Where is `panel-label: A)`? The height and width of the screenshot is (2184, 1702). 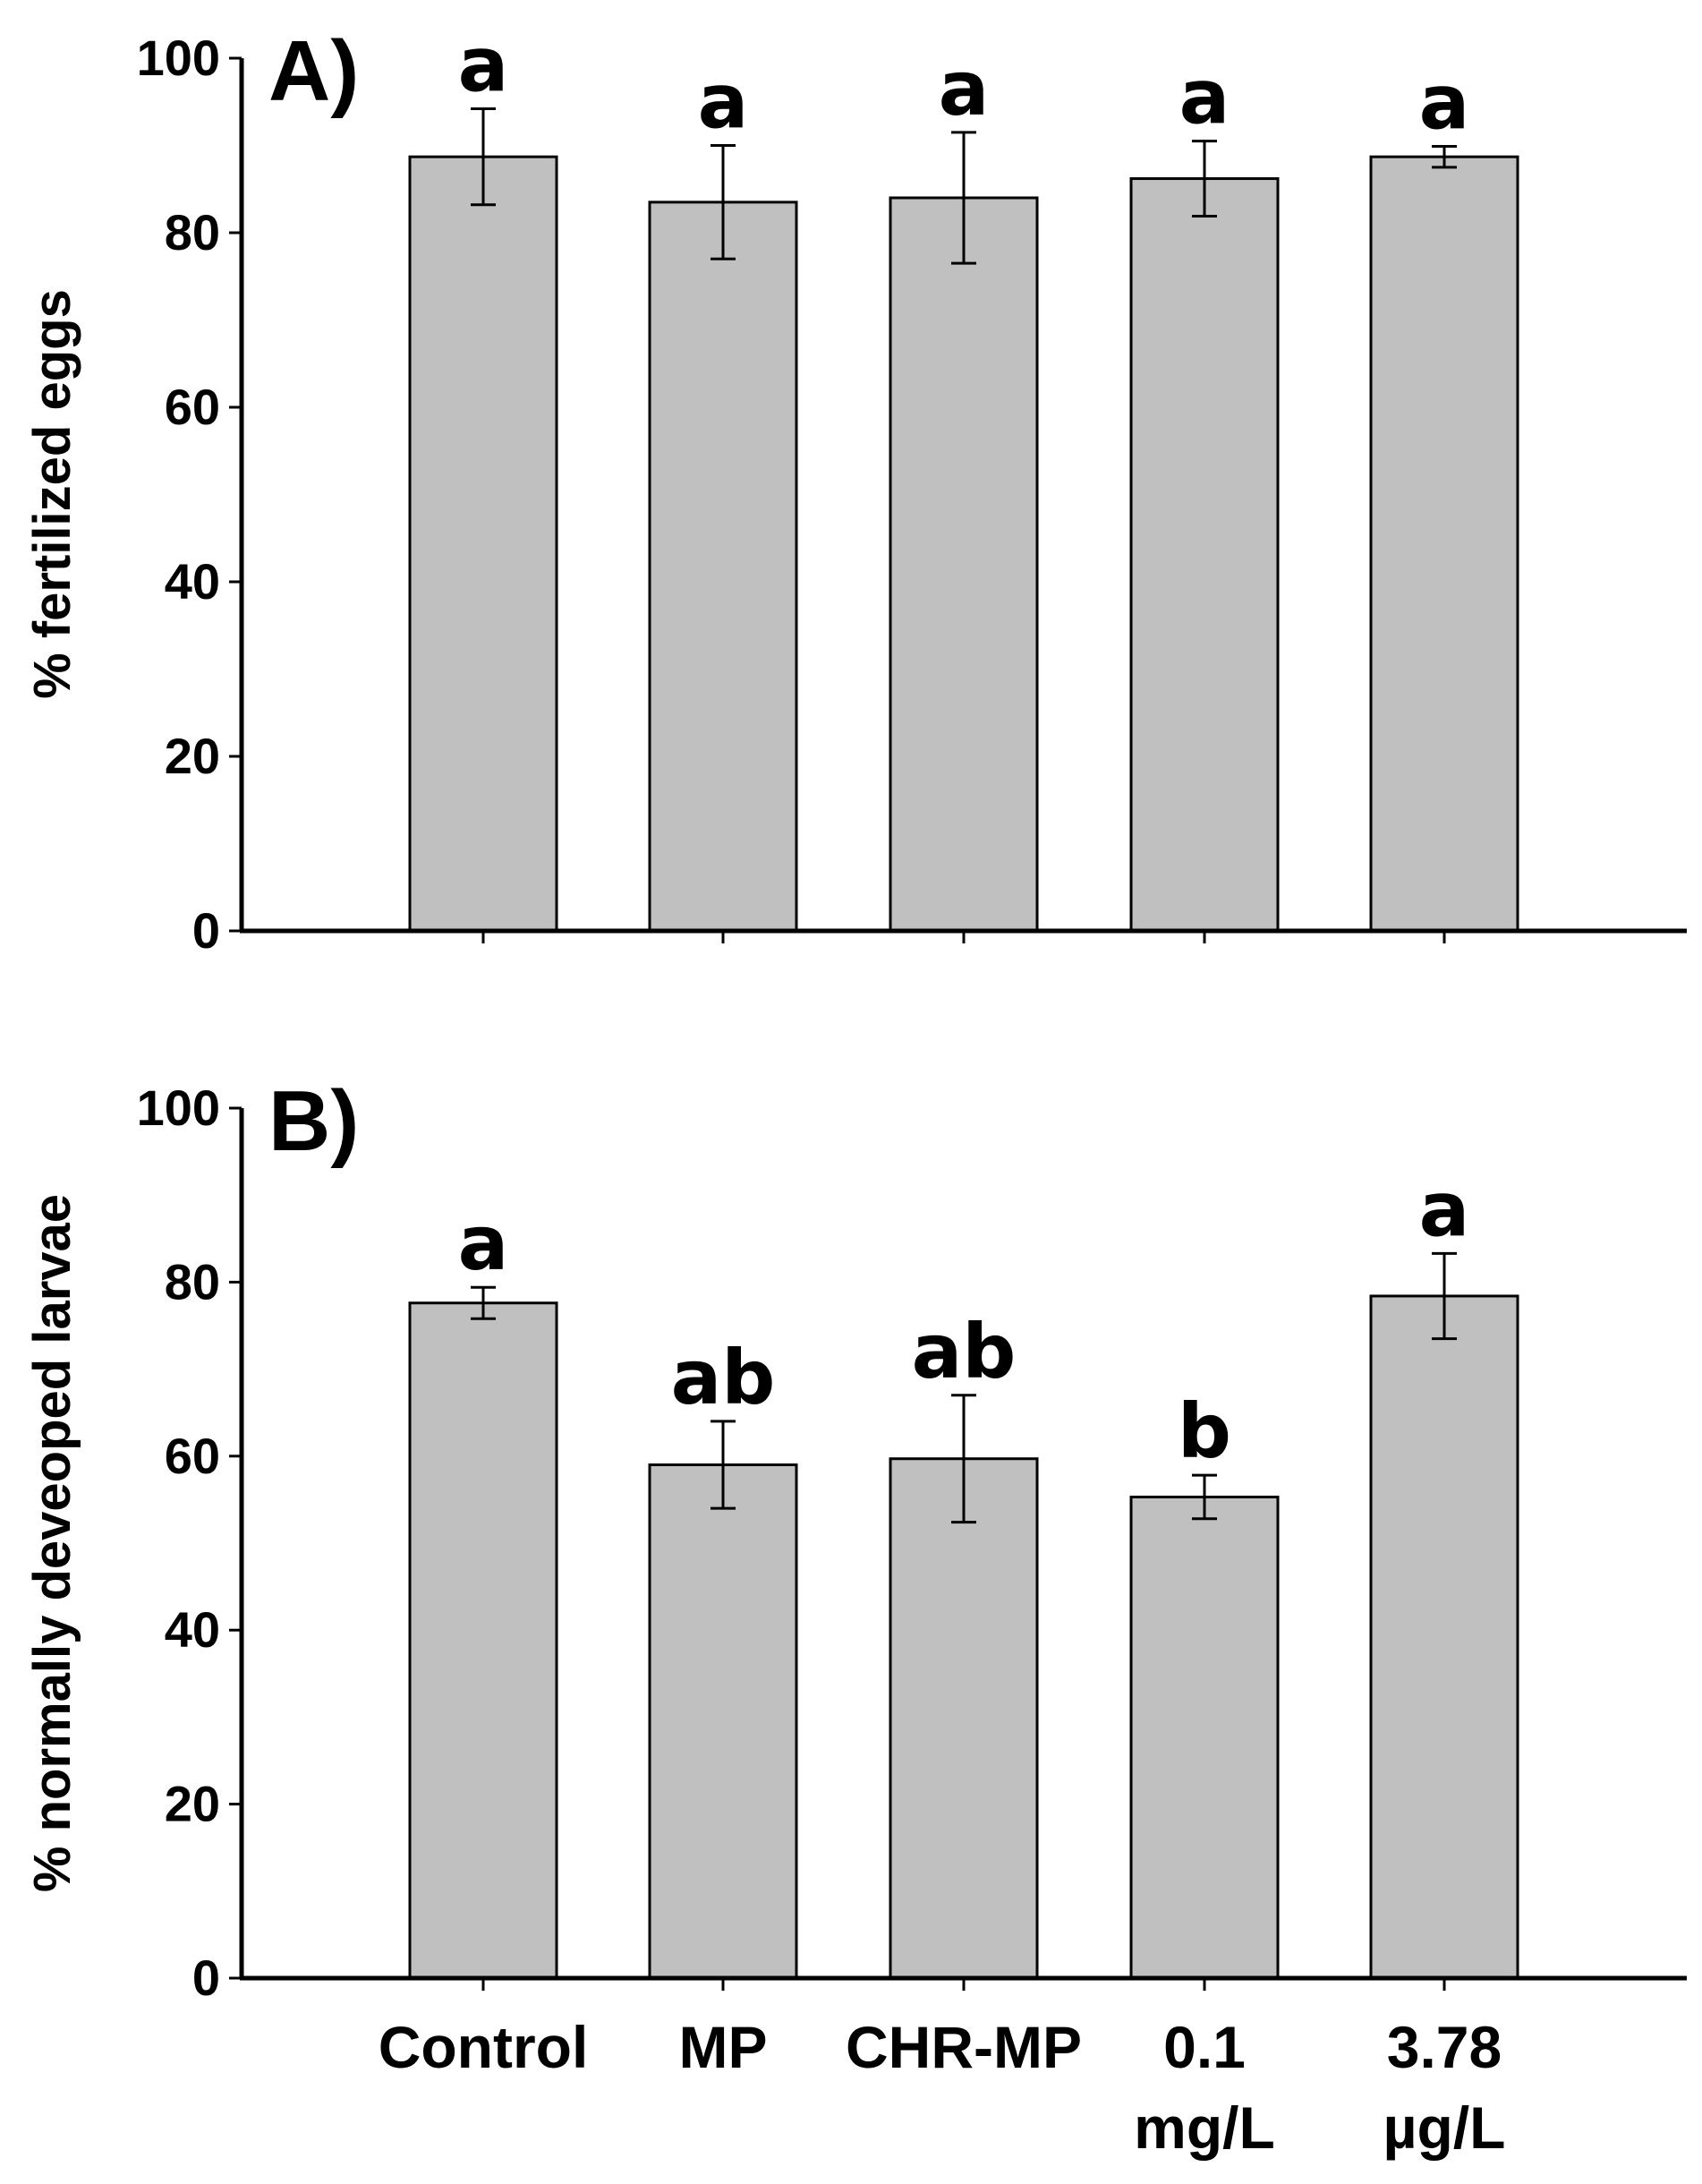 panel-label: A) is located at coordinates (314, 71).